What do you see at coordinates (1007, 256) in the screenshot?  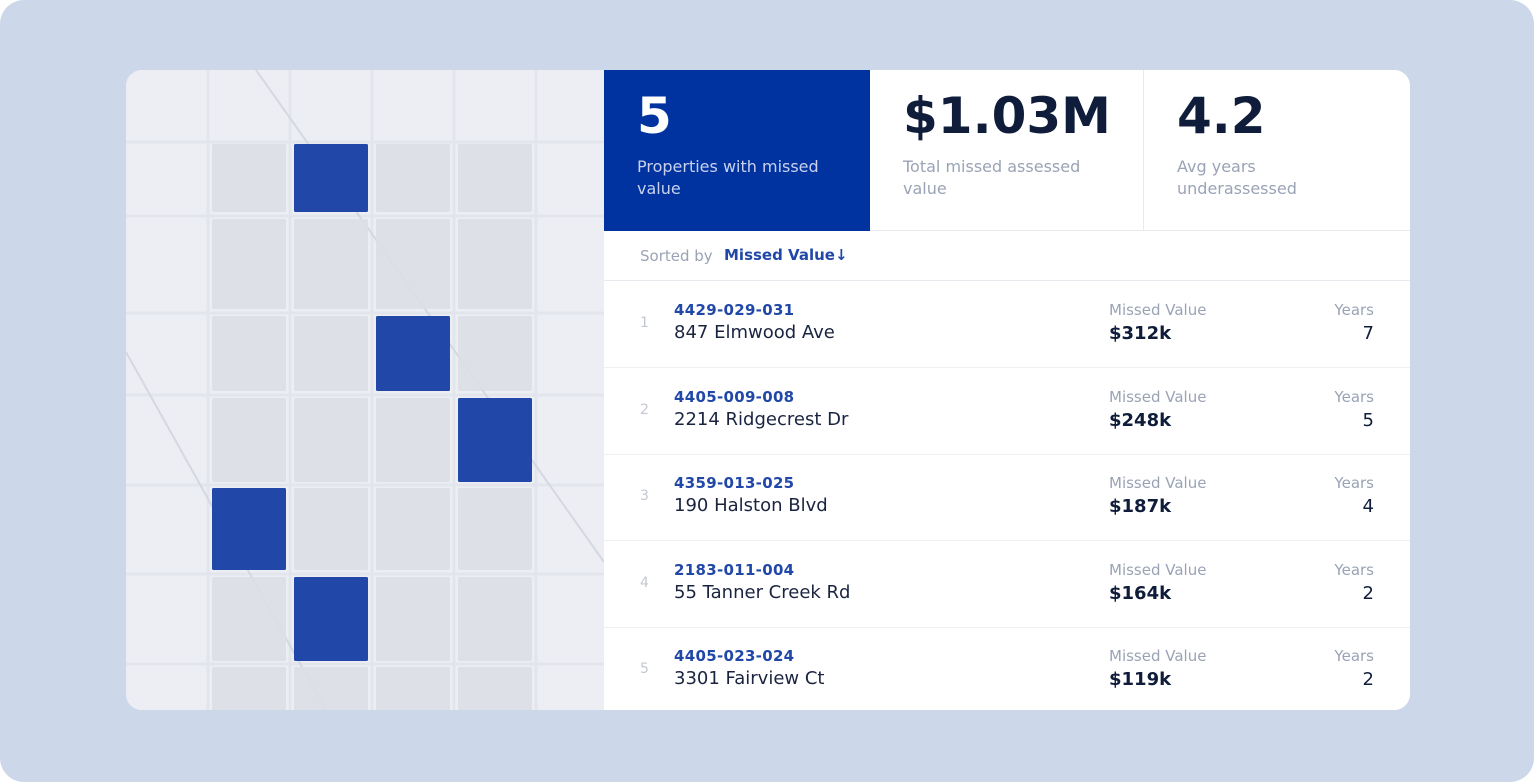 I see `sort-bar: Sorted by Missed Value↓` at bounding box center [1007, 256].